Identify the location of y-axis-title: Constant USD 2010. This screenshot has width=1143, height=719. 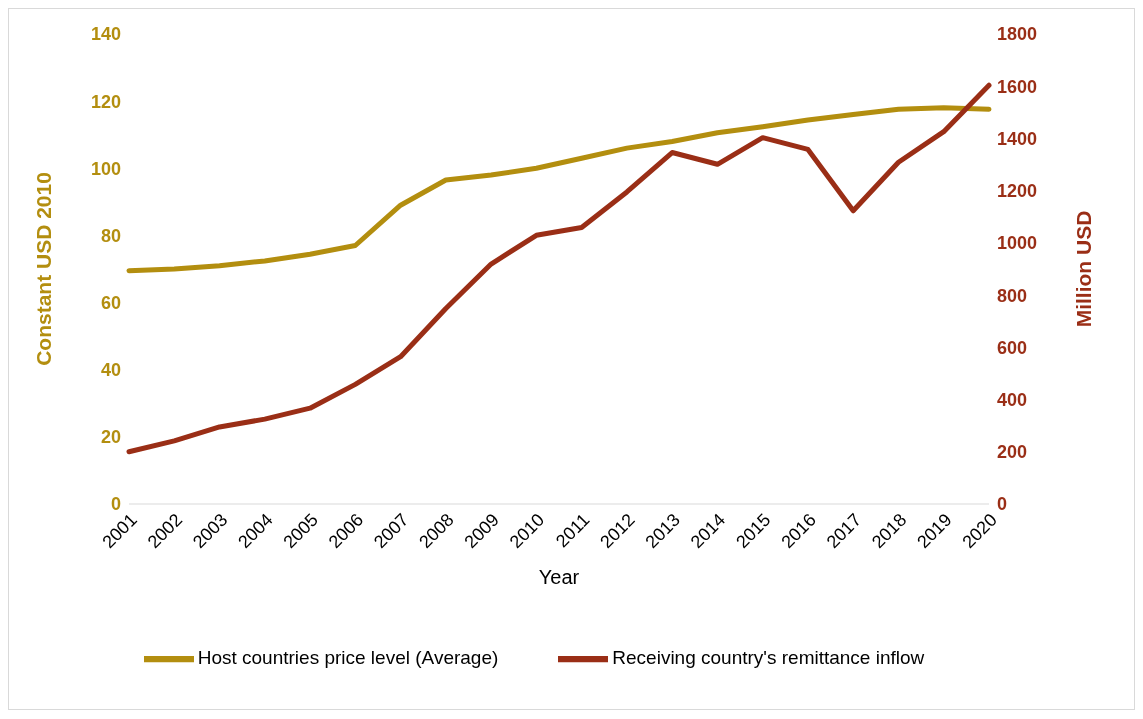
(44, 269).